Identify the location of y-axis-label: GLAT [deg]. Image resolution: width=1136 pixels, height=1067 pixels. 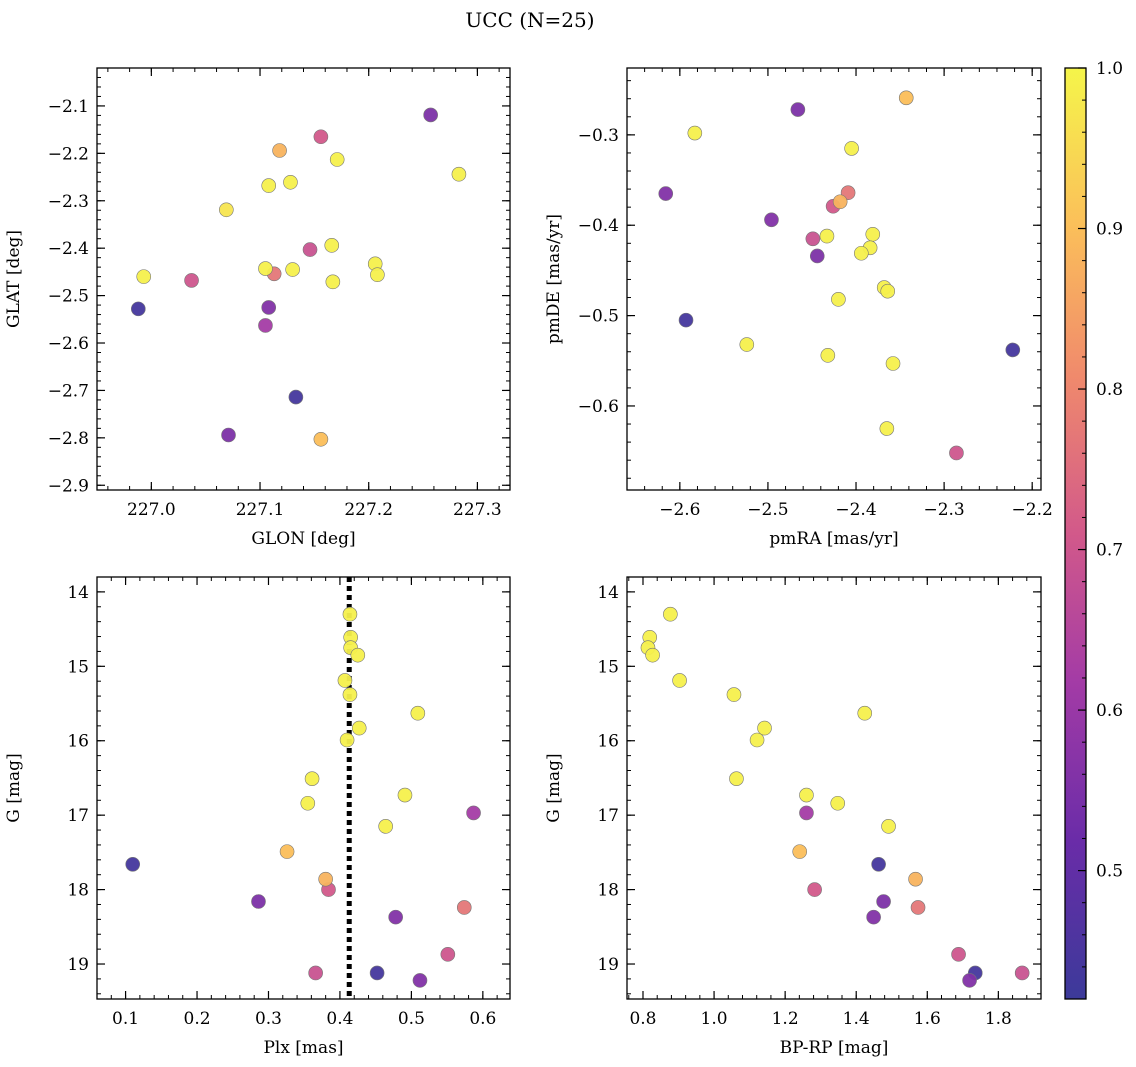
(14, 279).